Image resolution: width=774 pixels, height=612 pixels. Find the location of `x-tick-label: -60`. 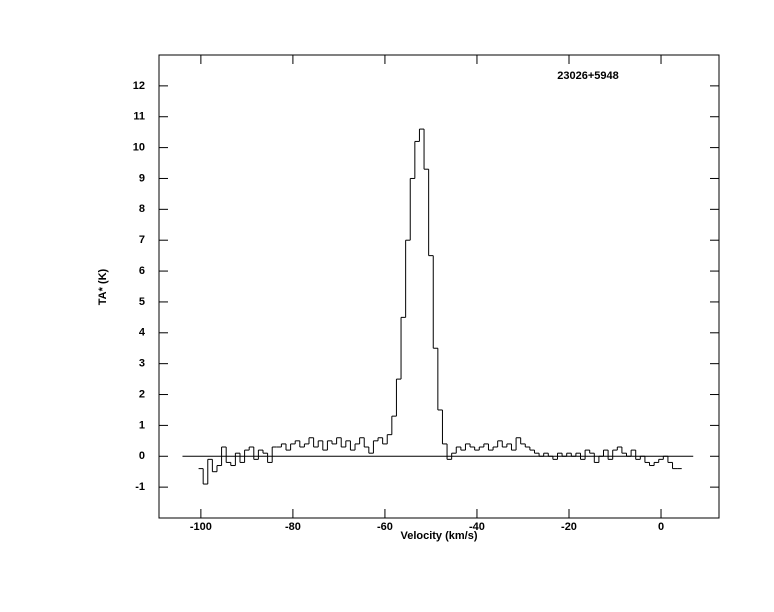

x-tick-label: -60 is located at coordinates (385, 527).